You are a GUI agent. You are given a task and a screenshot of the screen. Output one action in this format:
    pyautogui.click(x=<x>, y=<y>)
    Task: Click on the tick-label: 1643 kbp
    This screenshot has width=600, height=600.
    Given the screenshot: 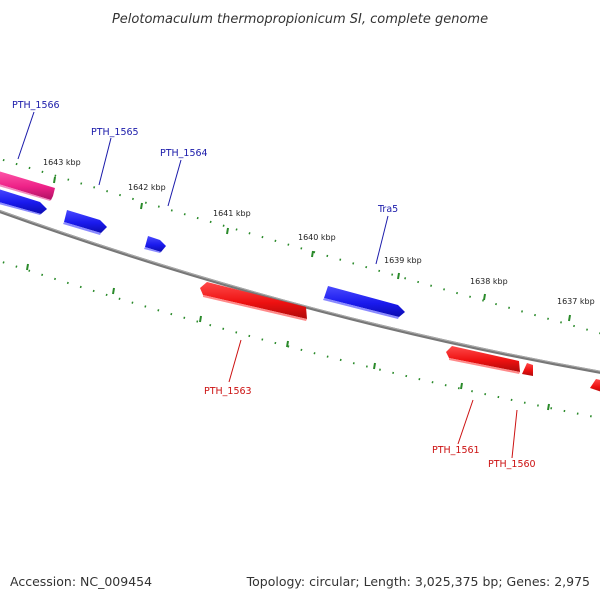 What is the action you would take?
    pyautogui.click(x=62, y=162)
    